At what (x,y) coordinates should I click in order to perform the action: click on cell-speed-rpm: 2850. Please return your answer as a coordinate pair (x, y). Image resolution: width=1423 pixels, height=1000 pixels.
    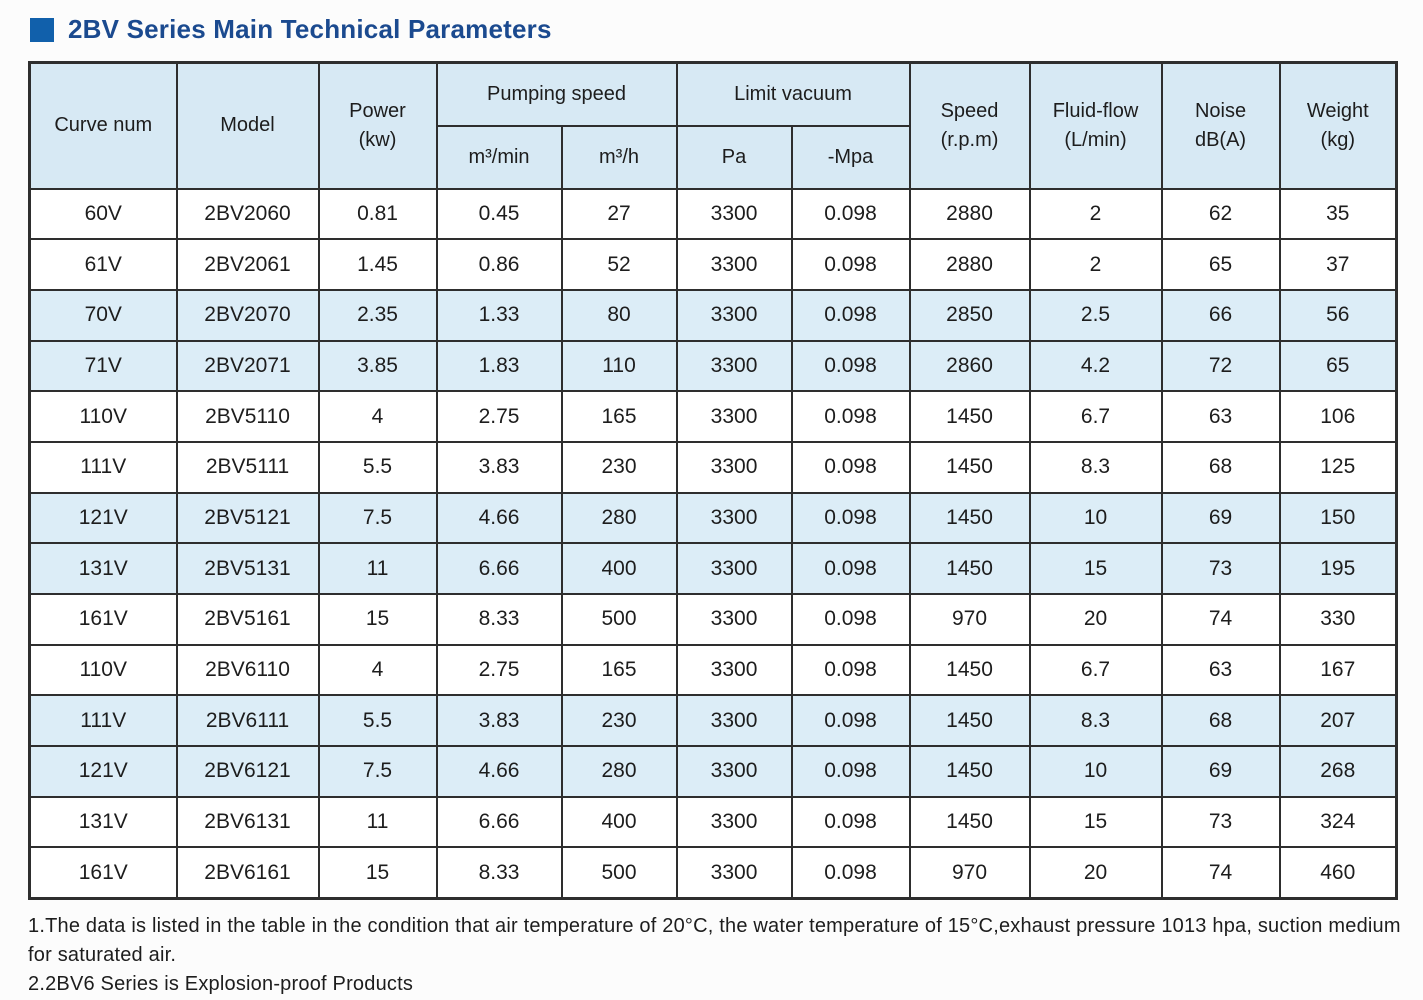
    Looking at the image, I should click on (969, 315).